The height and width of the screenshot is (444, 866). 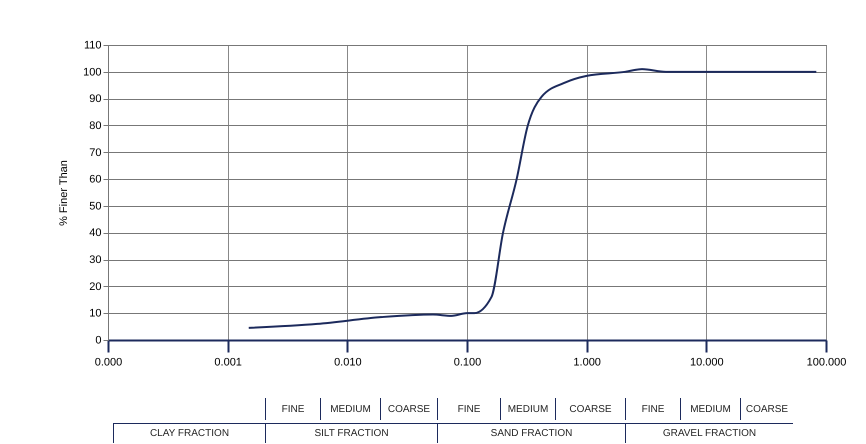 What do you see at coordinates (108, 362) in the screenshot?
I see `x-tick-label: 0.000` at bounding box center [108, 362].